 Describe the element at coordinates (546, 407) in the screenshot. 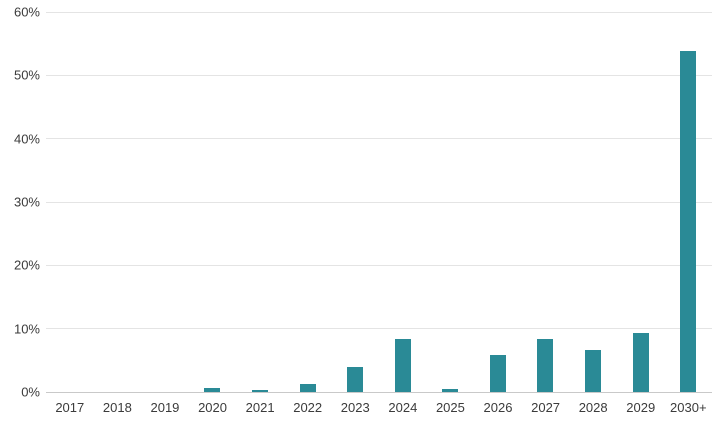

I see `x-tick-label-2027: 2027` at that location.